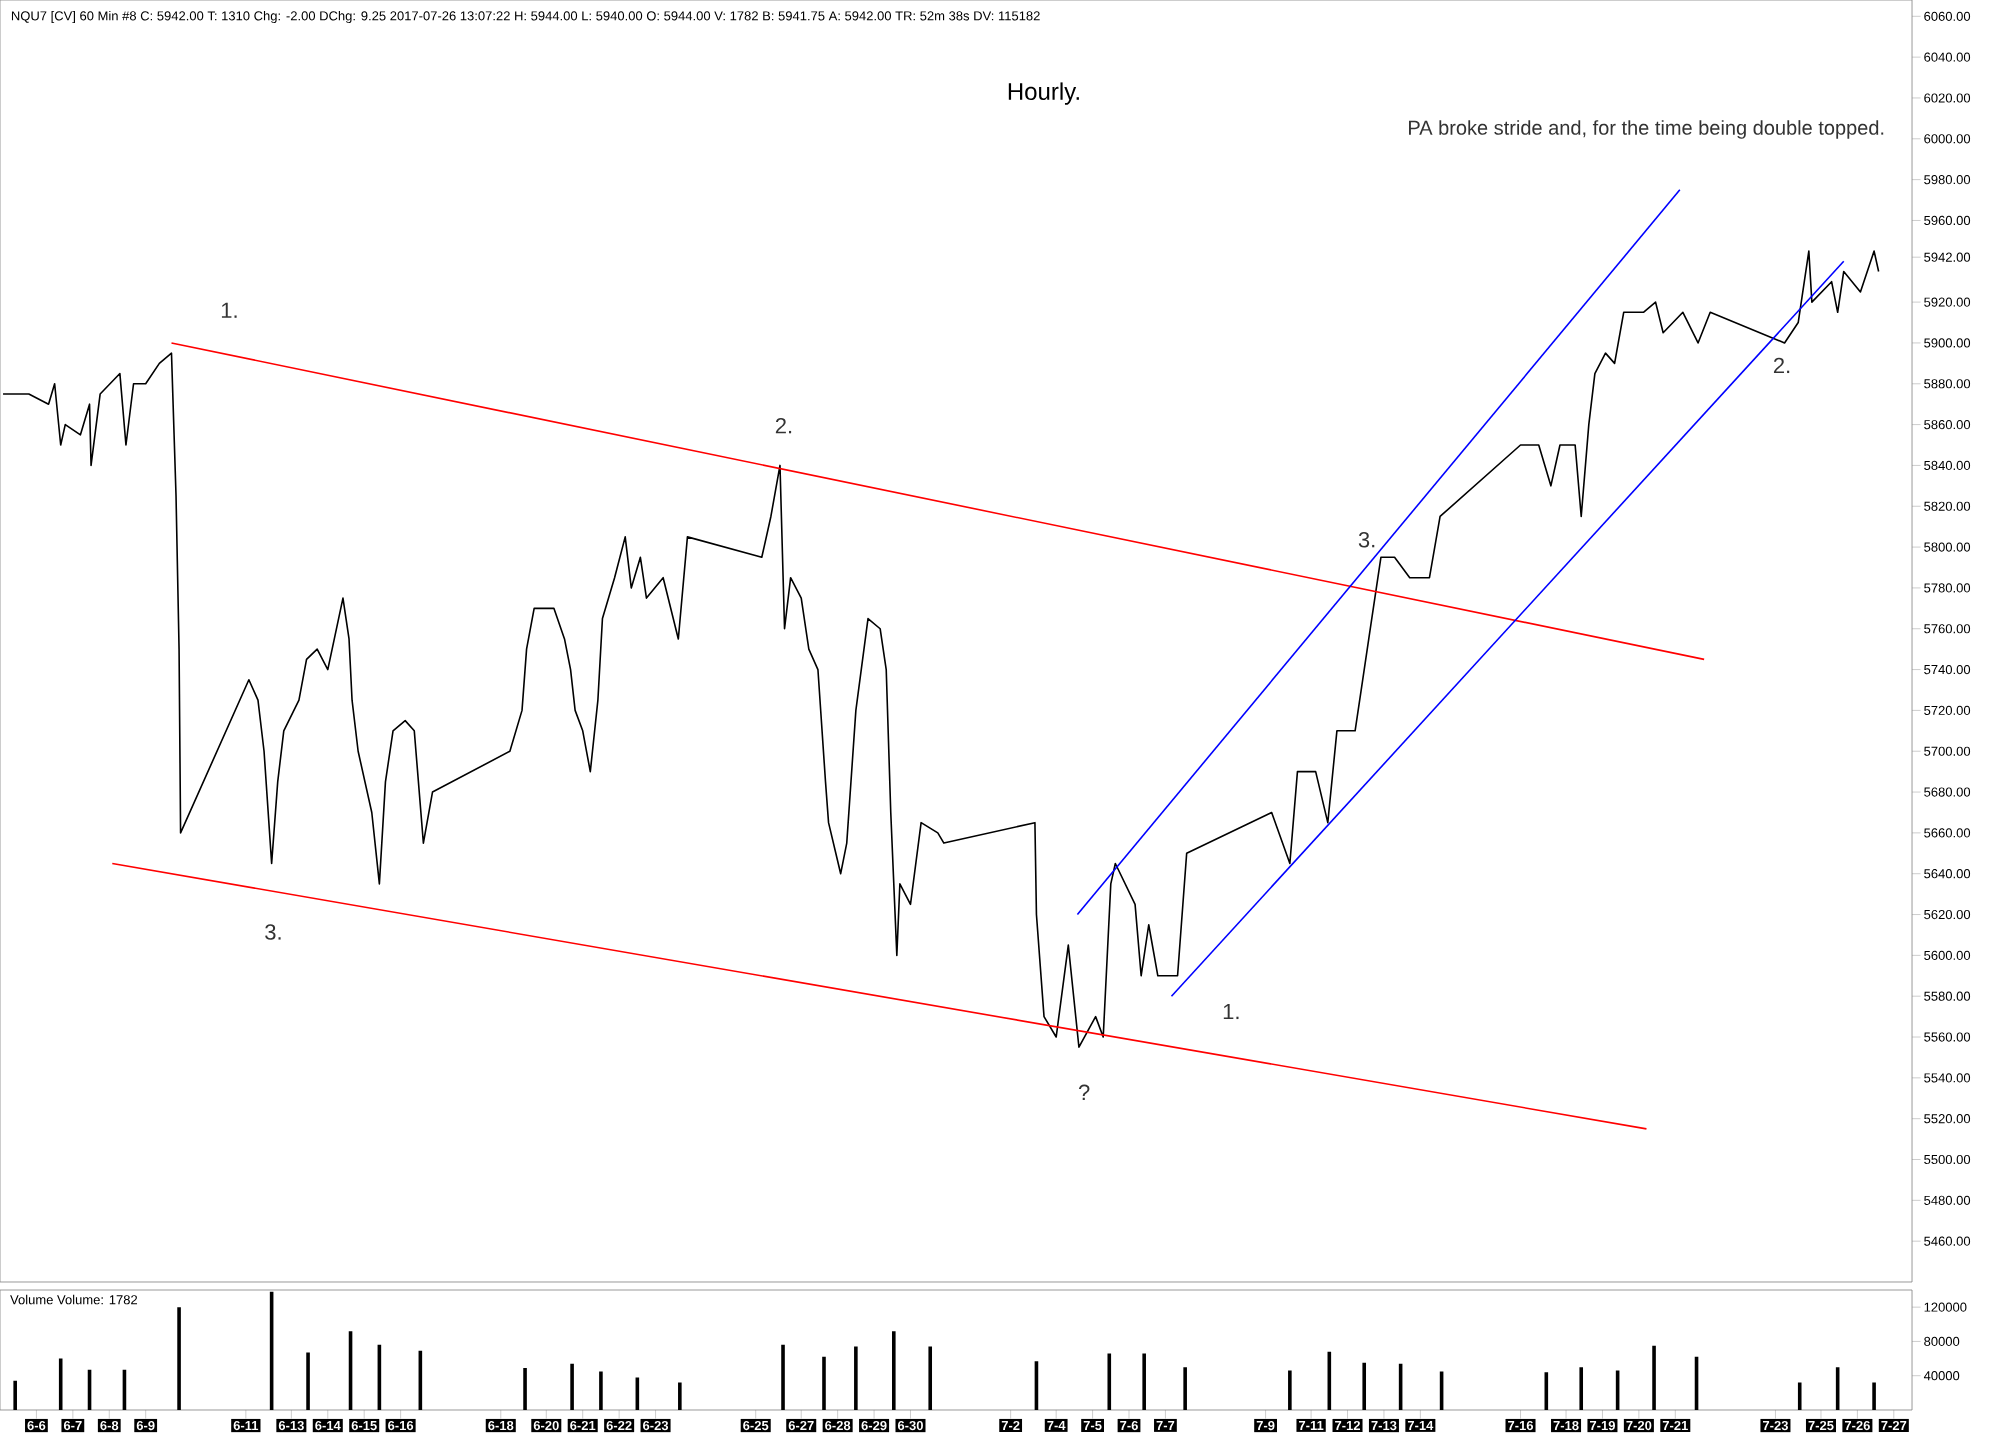 The height and width of the screenshot is (1436, 2000). What do you see at coordinates (1646, 129) in the screenshot?
I see `annotation: PA broke stride and, for the time being double topped.` at bounding box center [1646, 129].